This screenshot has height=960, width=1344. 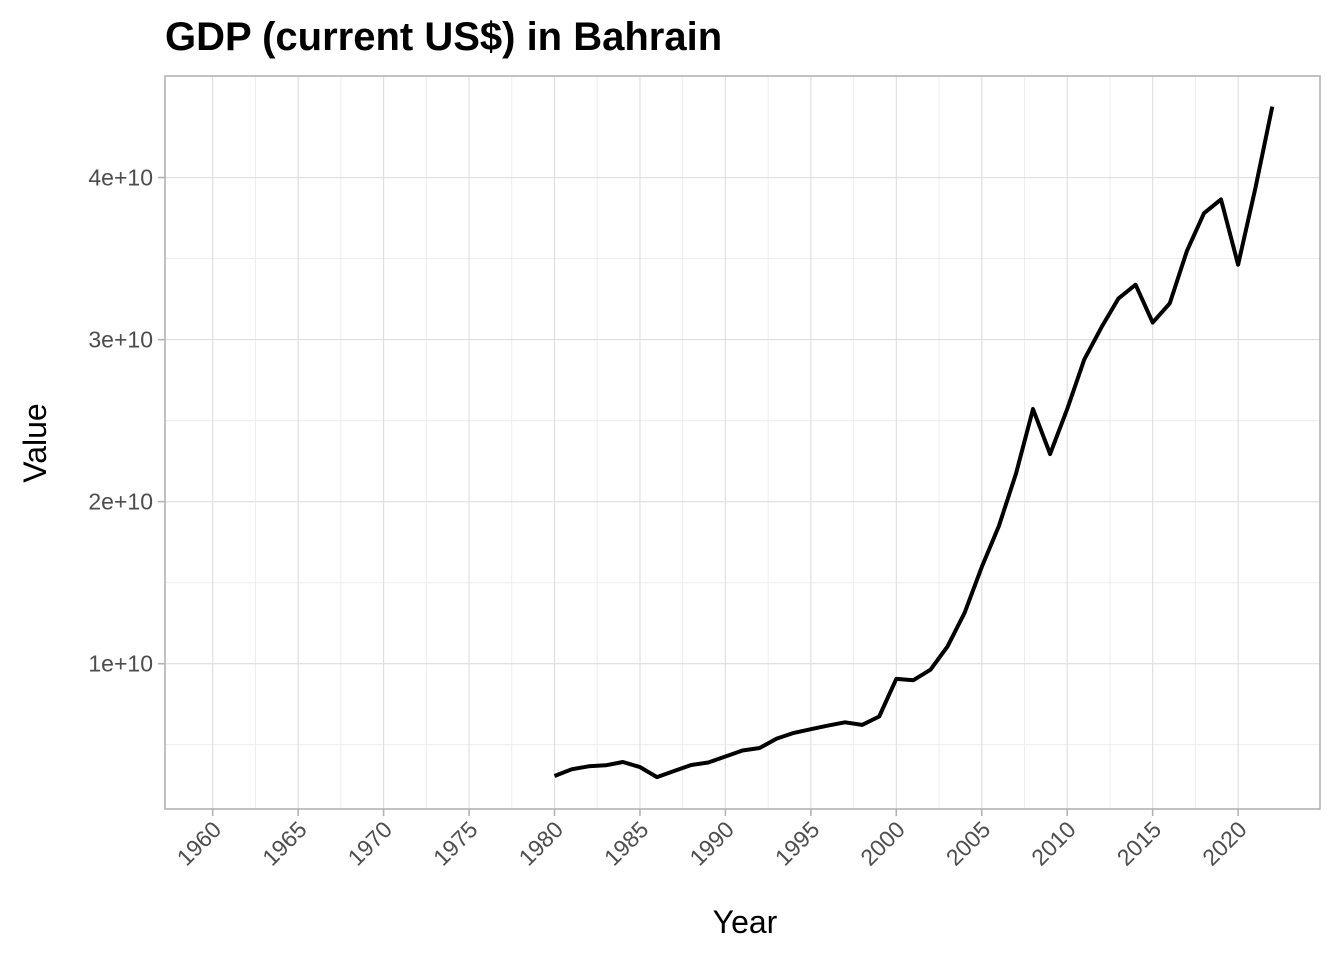 What do you see at coordinates (745, 922) in the screenshot?
I see `x-axis-title: Year` at bounding box center [745, 922].